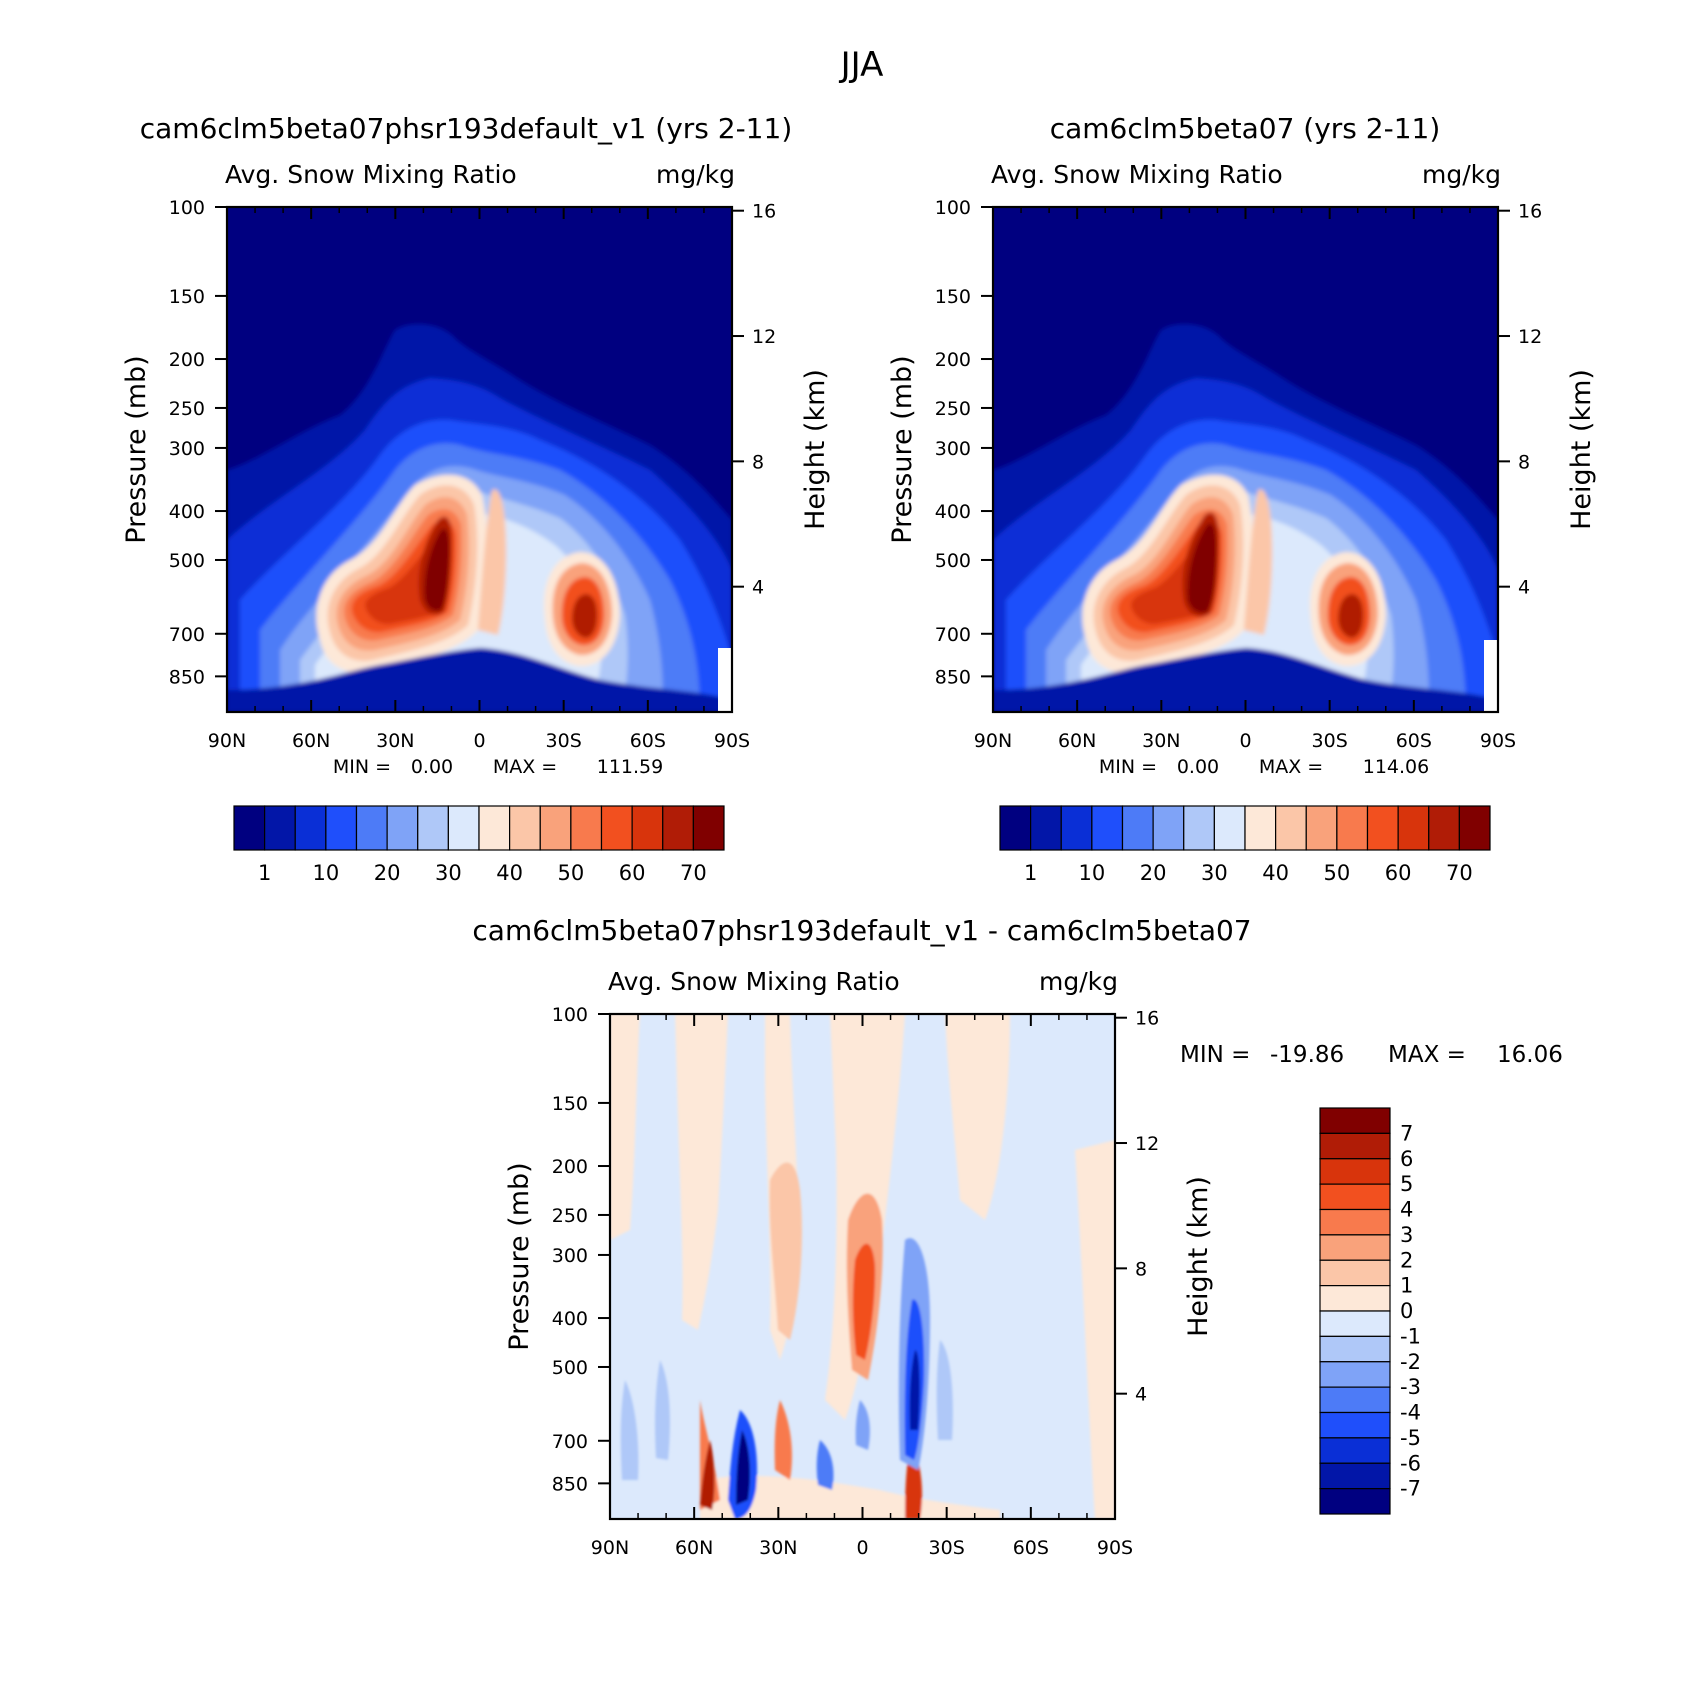 The image size is (1708, 1708). I want to click on panel-diff-colorbar-label: -6, so click(1410, 1463).